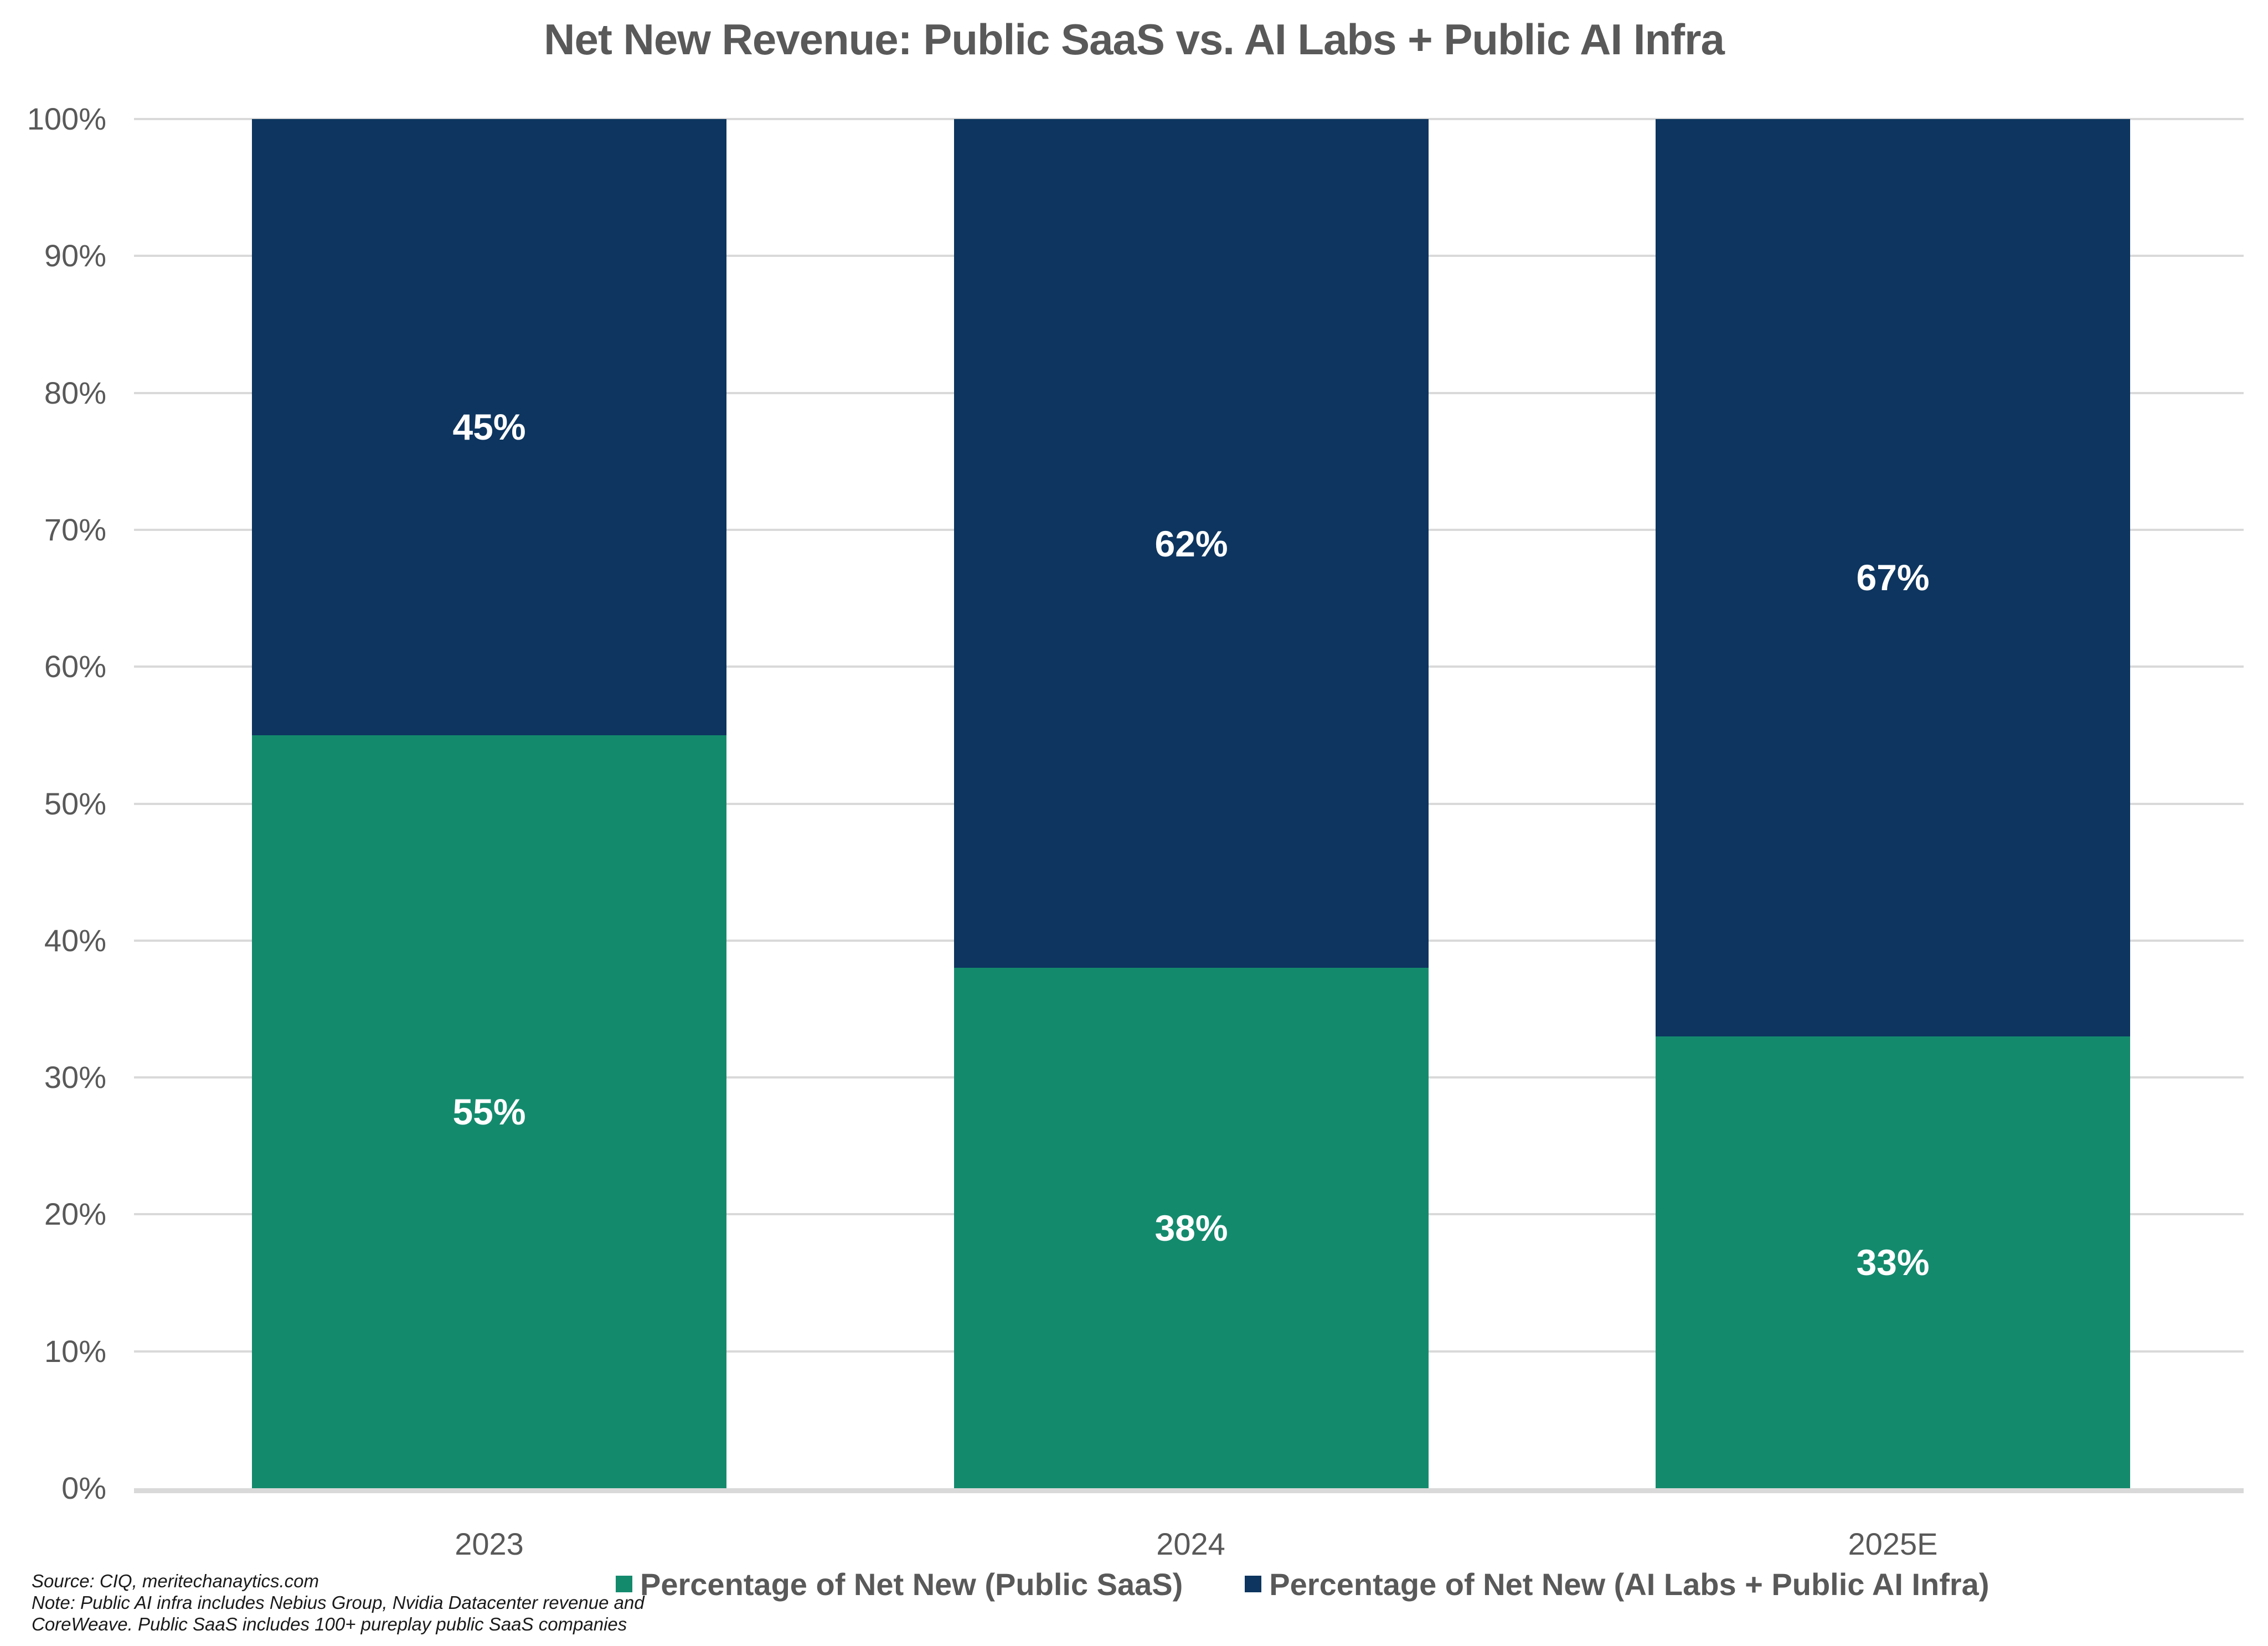 The image size is (2268, 1646). I want to click on segment-ai-labs-infra: 67%, so click(1893, 577).